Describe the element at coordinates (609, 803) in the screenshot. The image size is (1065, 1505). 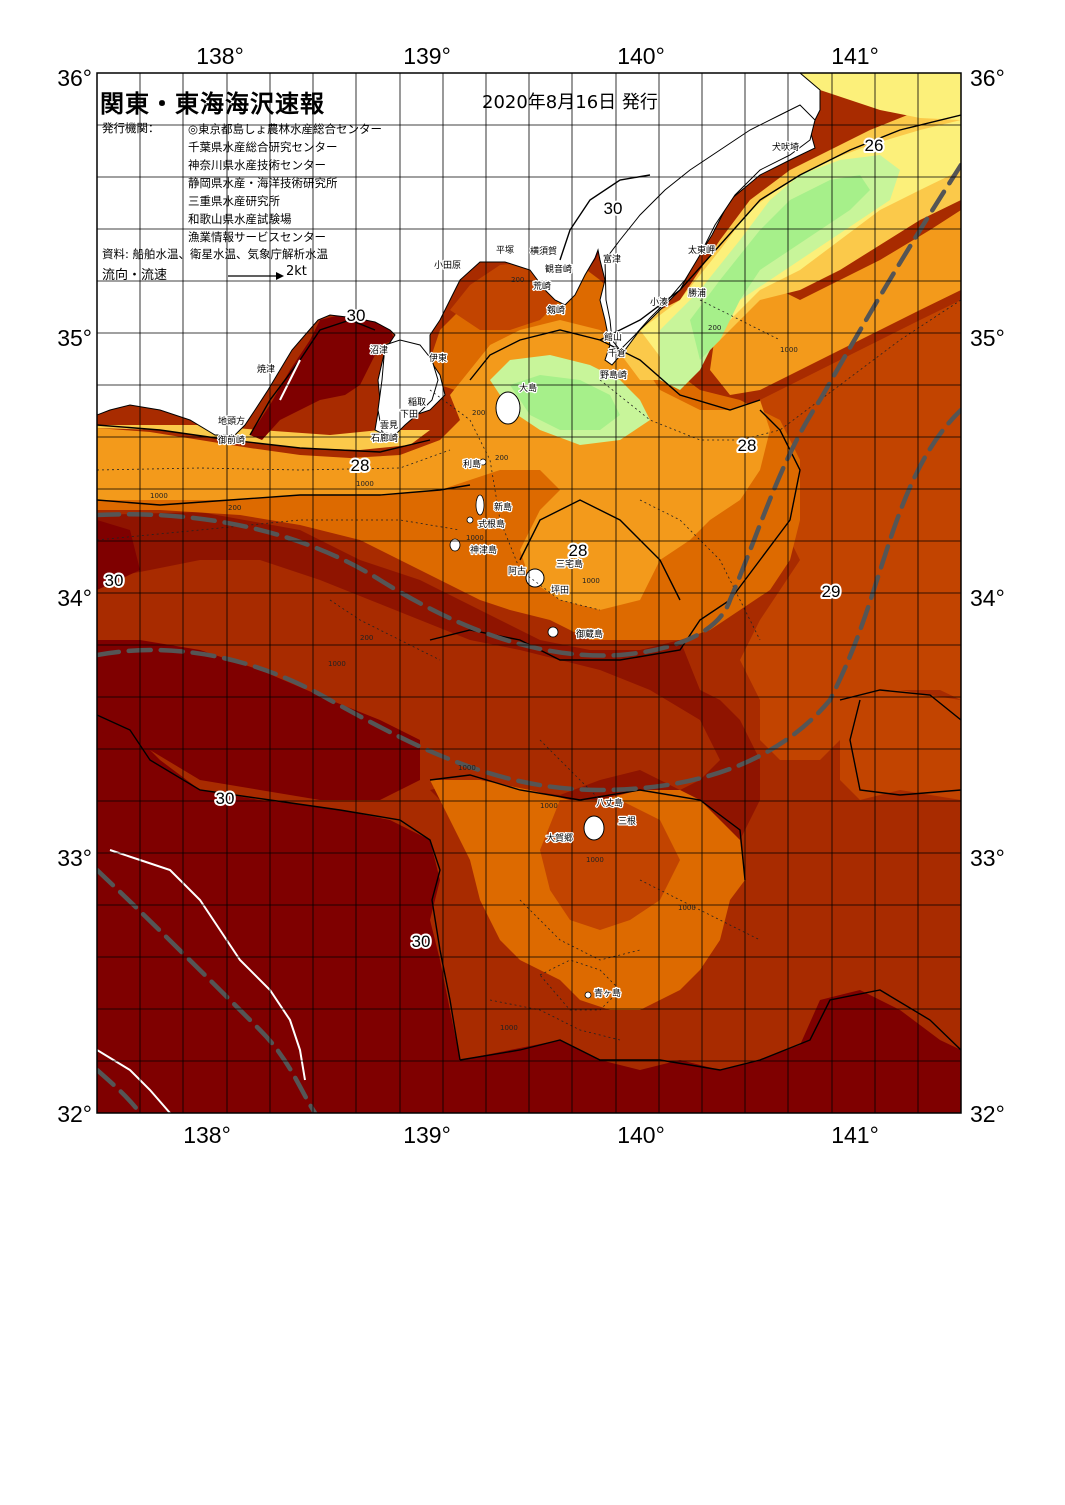
I see `place-name: 八丈島` at that location.